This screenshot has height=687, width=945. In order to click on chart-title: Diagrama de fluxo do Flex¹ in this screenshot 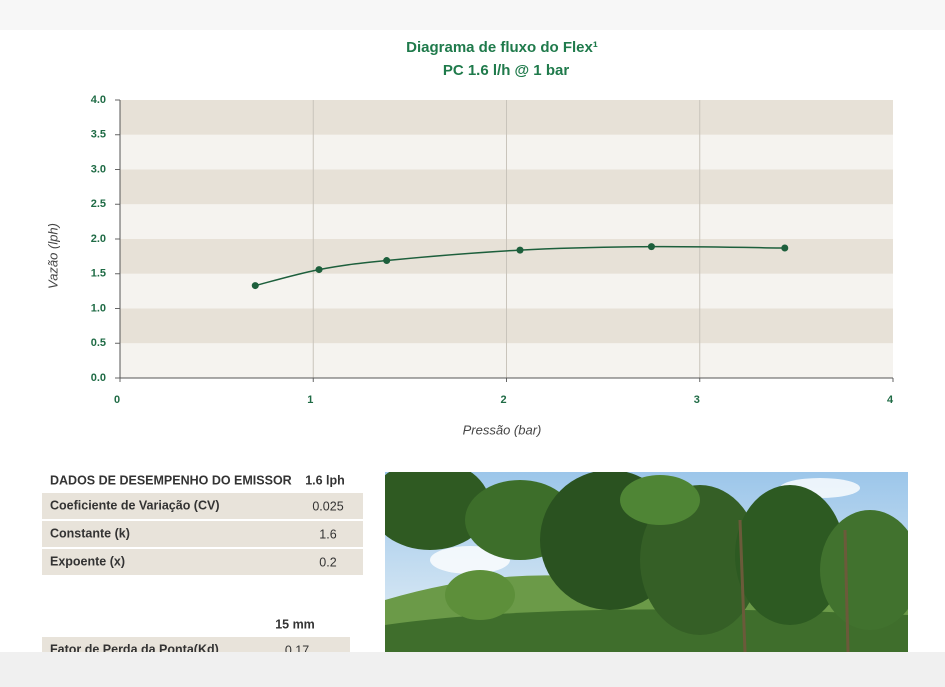, I will do `click(502, 47)`.